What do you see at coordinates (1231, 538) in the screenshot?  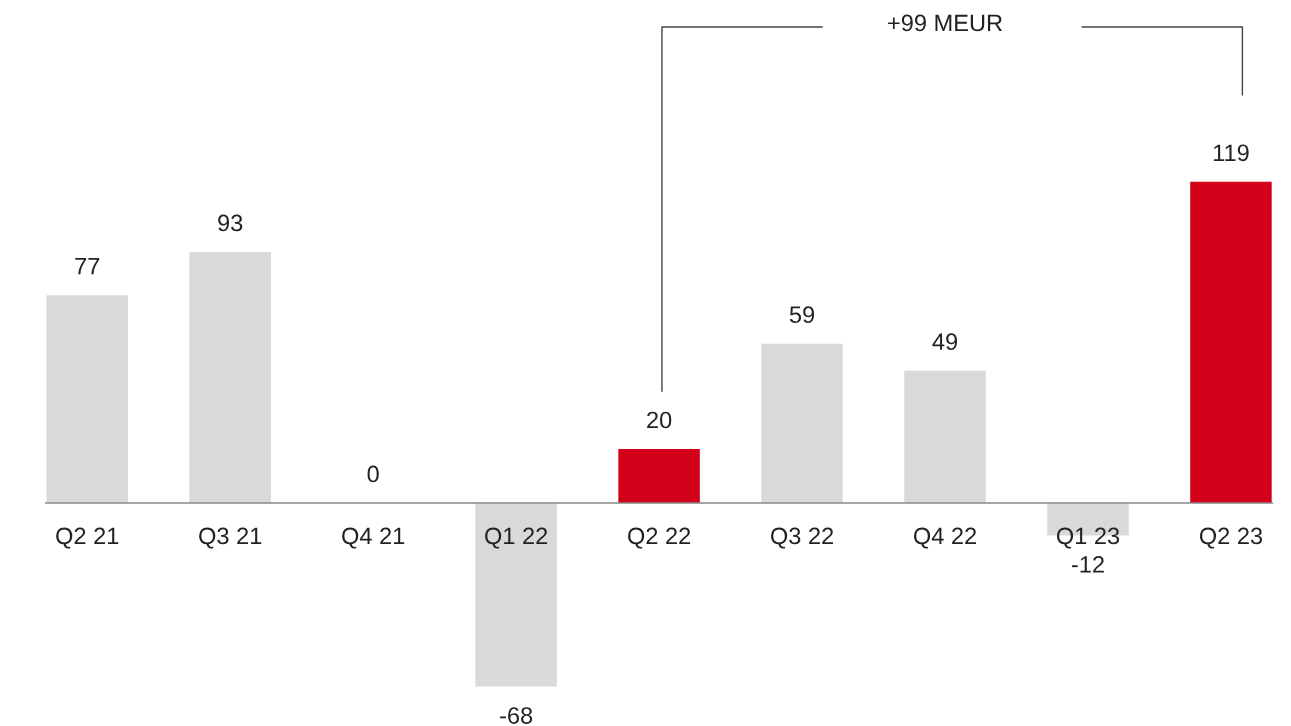 I see `x-tick-label: Q2 23` at bounding box center [1231, 538].